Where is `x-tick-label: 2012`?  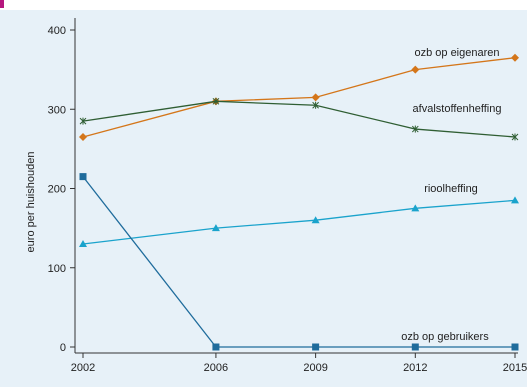
x-tick-label: 2012 is located at coordinates (415, 368).